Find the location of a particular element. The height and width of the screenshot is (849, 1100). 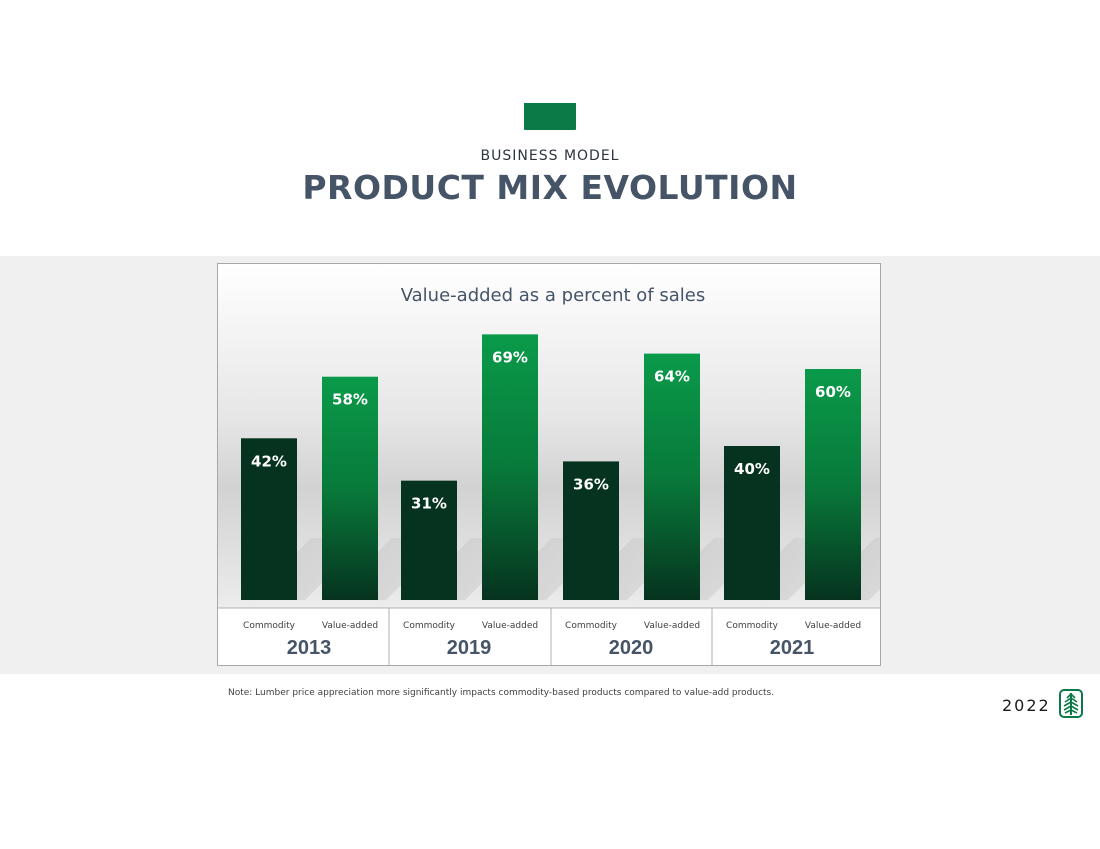

bar-value-label: 69% is located at coordinates (510, 357).